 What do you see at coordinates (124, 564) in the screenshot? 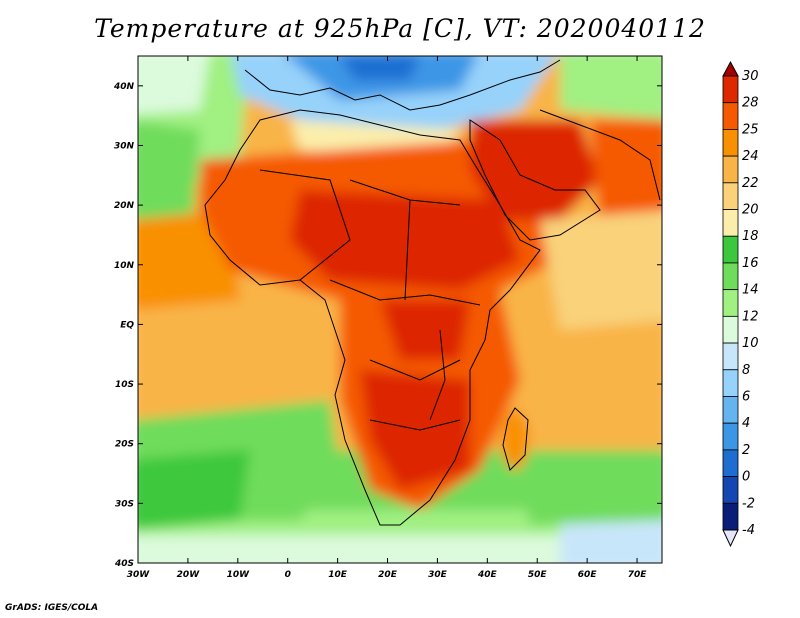
I see `lat-tick-label: 40S` at bounding box center [124, 564].